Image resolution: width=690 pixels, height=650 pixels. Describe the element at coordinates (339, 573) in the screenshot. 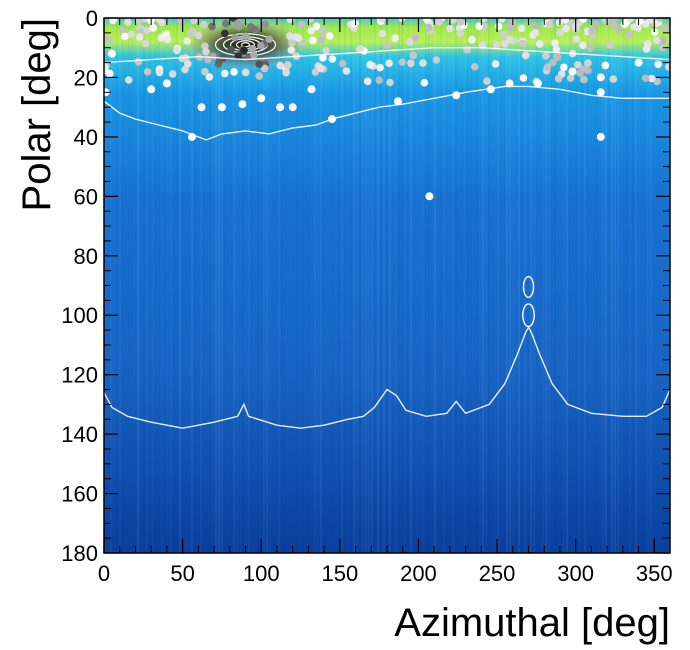

I see `x-tick-label: 150` at that location.